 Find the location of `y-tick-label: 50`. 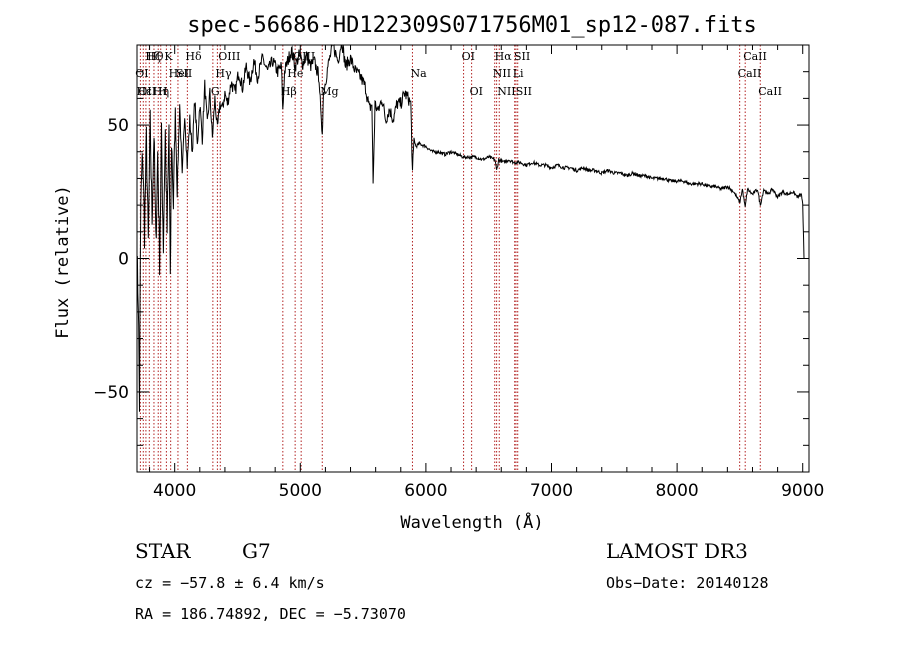

y-tick-label: 50 is located at coordinates (118, 126).